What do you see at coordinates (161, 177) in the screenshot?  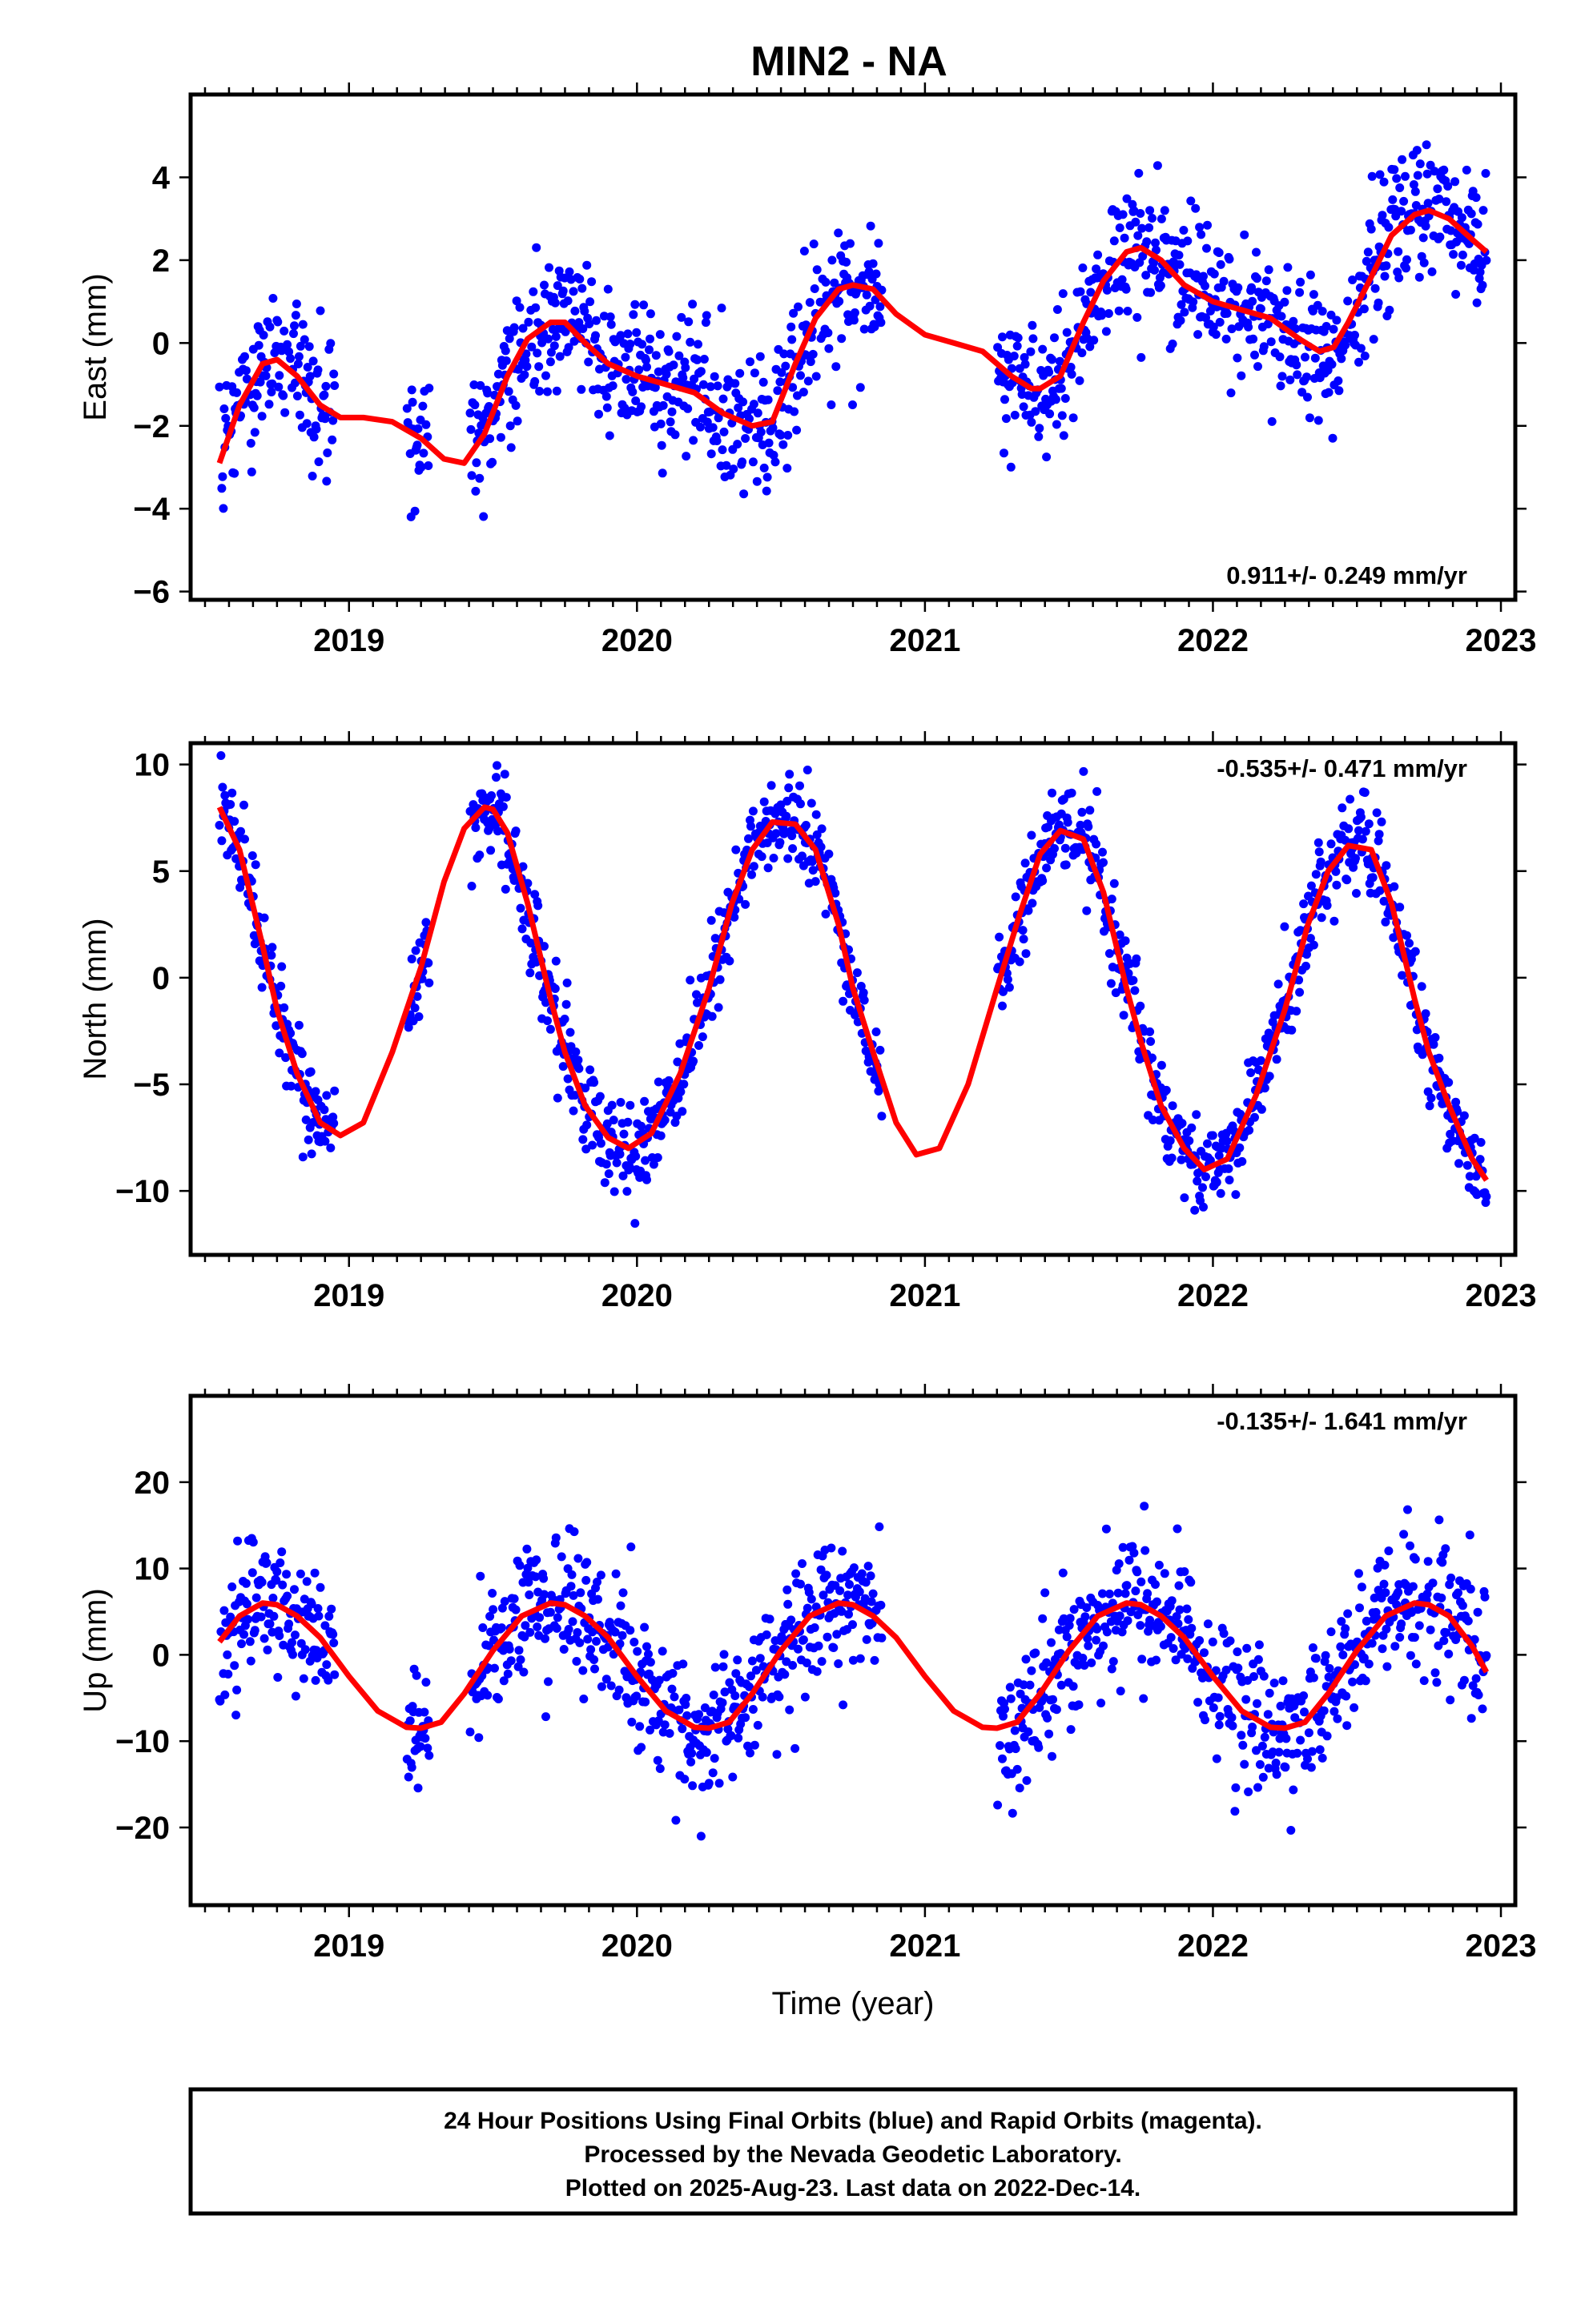 I see `y-tick-label: 4` at bounding box center [161, 177].